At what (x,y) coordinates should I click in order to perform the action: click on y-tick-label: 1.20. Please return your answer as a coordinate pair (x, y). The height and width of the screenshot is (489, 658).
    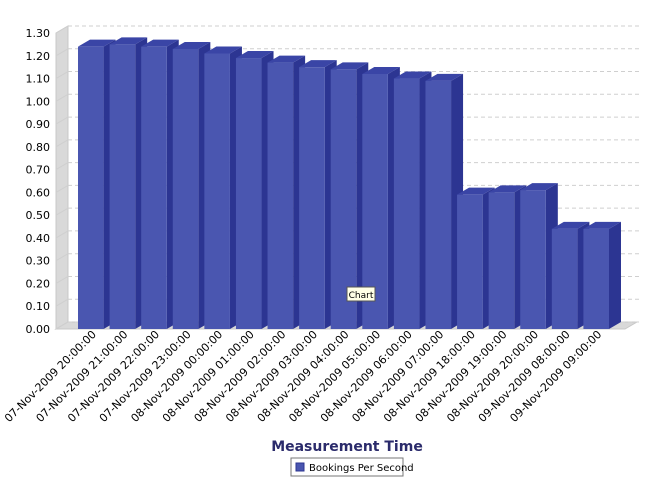
    Looking at the image, I should click on (38, 56).